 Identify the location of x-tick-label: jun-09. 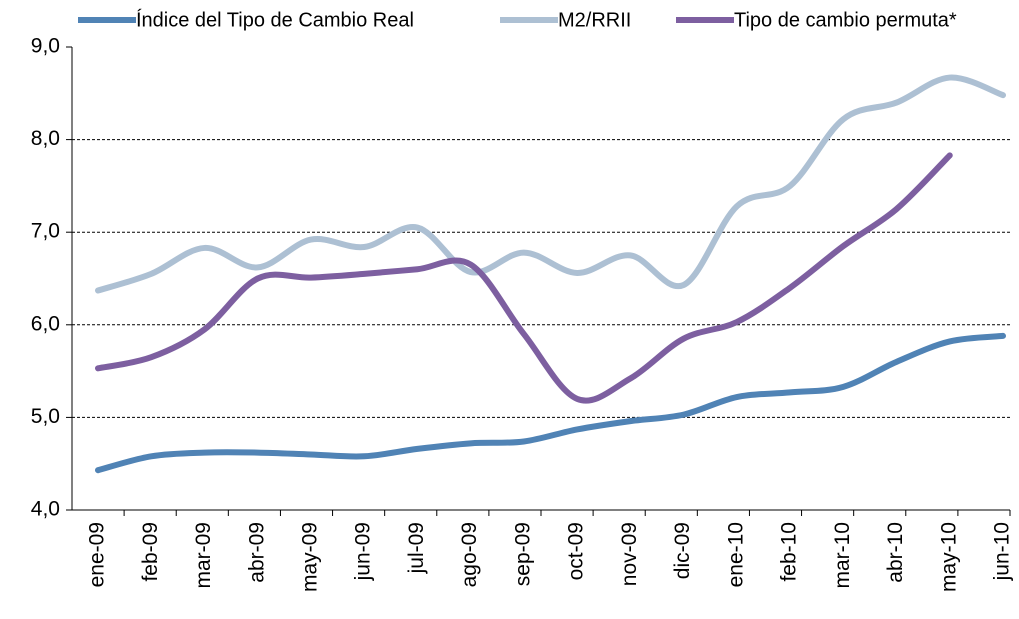
(363, 551).